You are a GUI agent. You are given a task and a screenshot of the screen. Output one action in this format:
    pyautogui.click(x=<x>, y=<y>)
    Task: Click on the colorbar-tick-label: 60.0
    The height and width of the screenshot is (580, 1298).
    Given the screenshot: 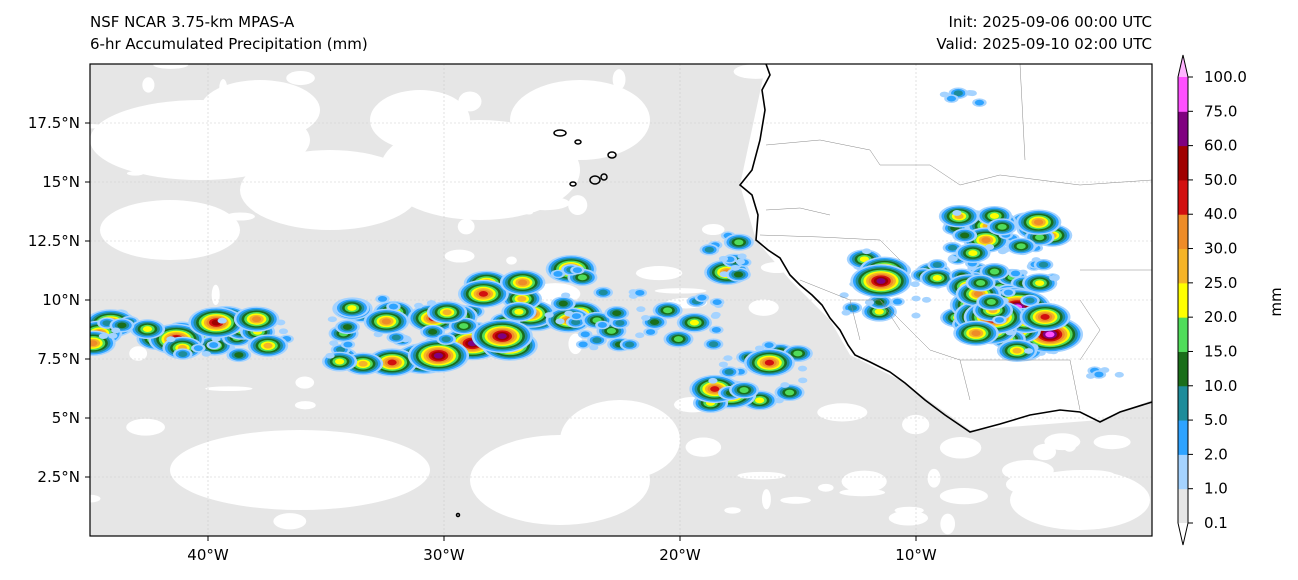 What is the action you would take?
    pyautogui.click(x=1220, y=146)
    